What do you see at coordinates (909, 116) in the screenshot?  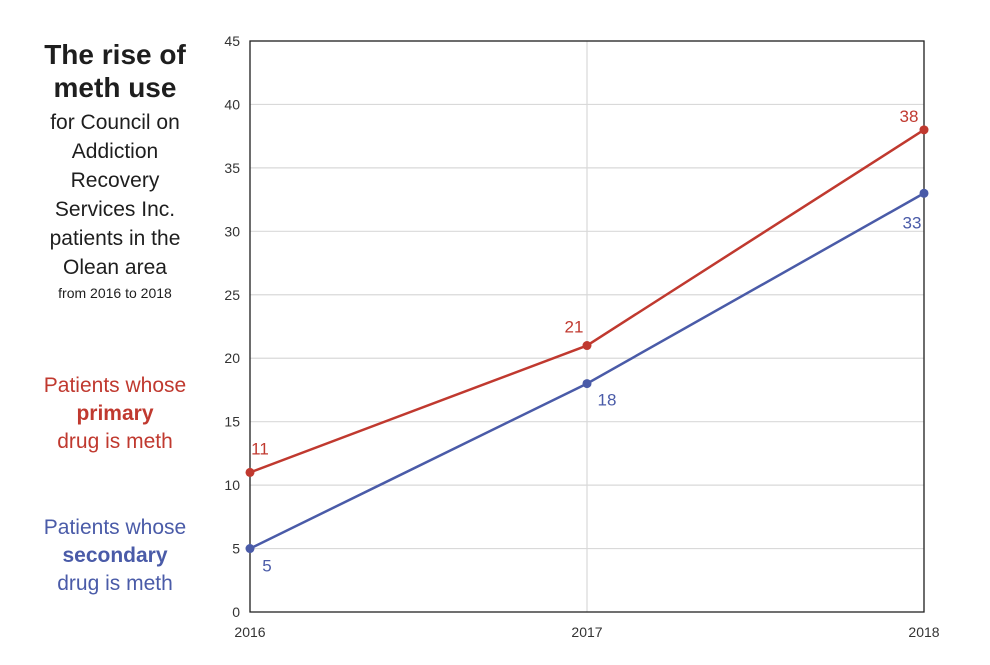 I see `data-label-primary: 38` at bounding box center [909, 116].